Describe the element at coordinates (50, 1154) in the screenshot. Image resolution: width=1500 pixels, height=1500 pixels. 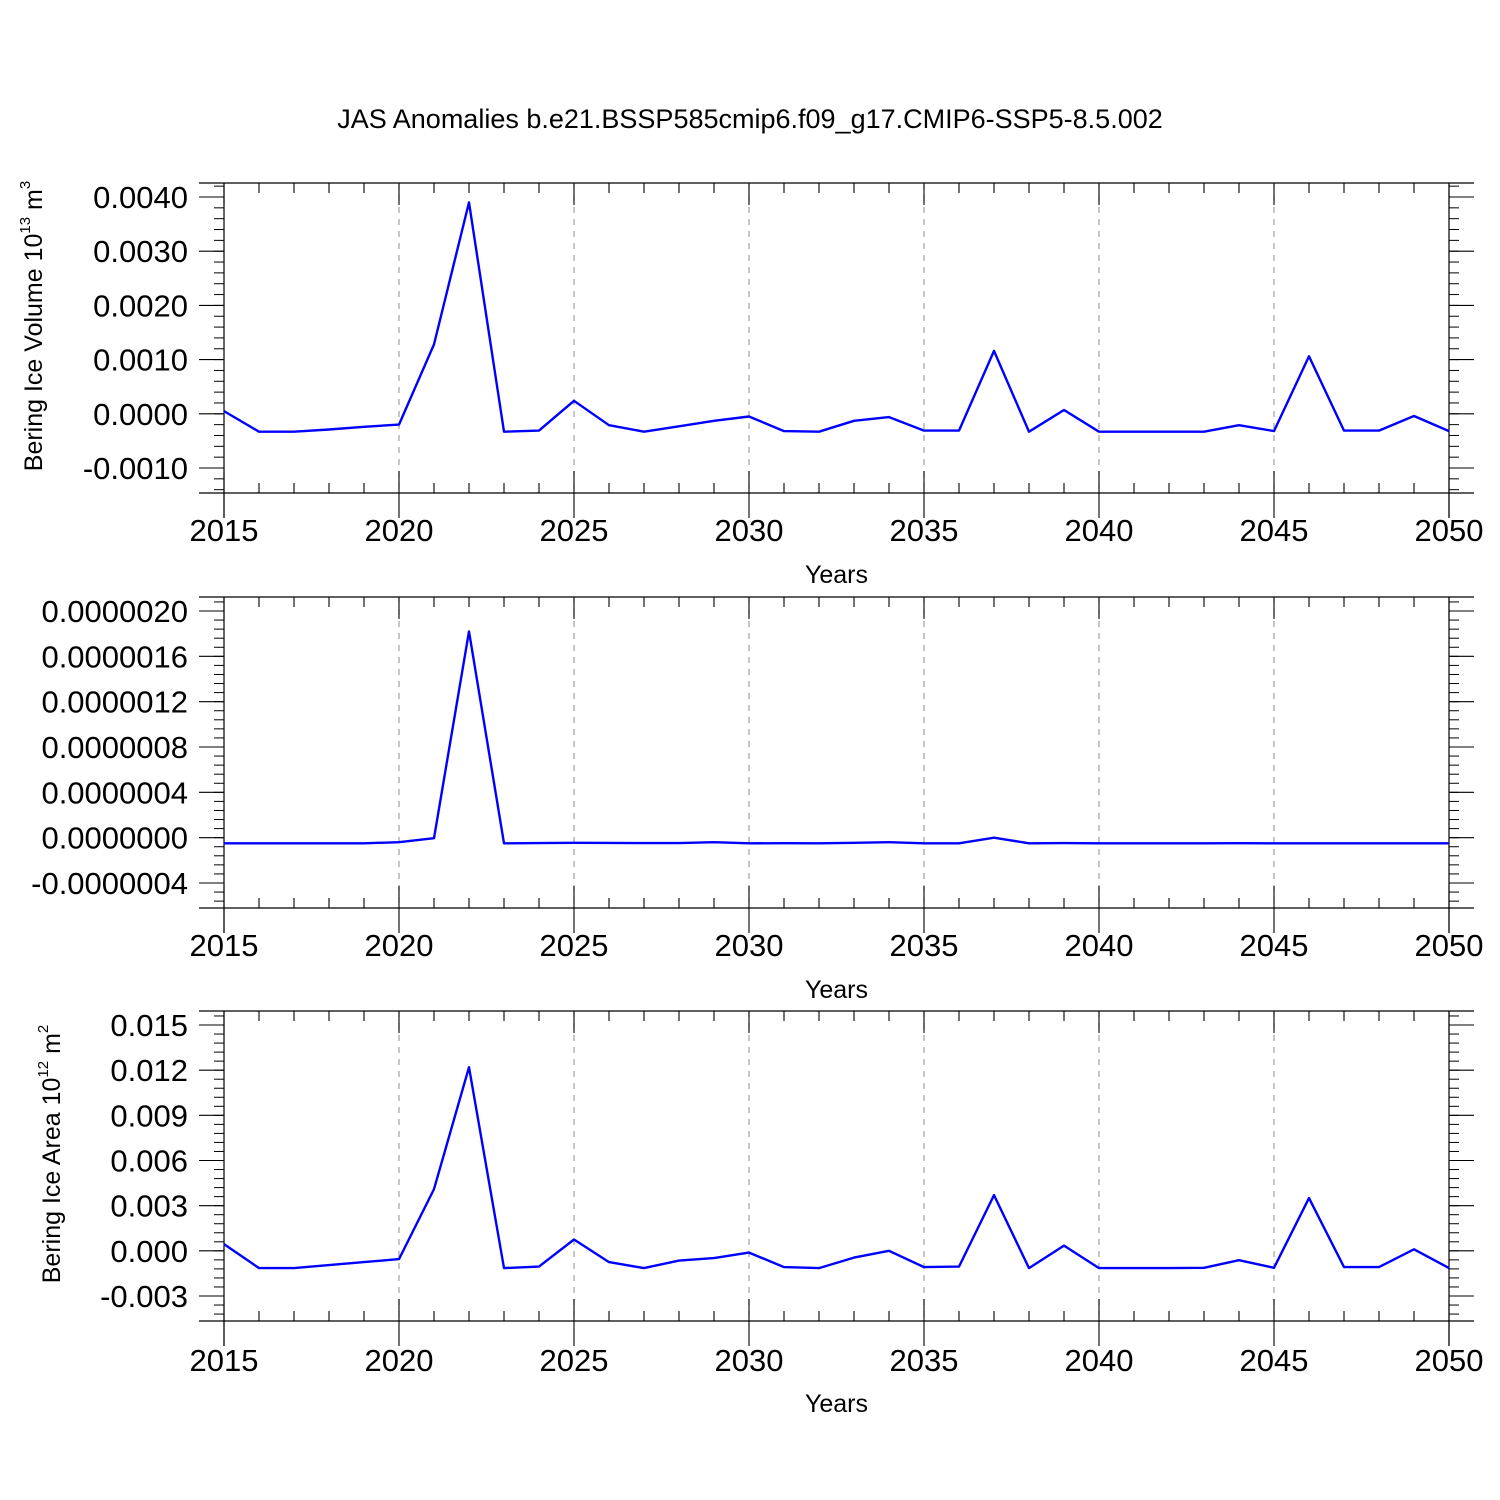
I see `y-axis-label: Bering Ice Area 1012 m2` at that location.